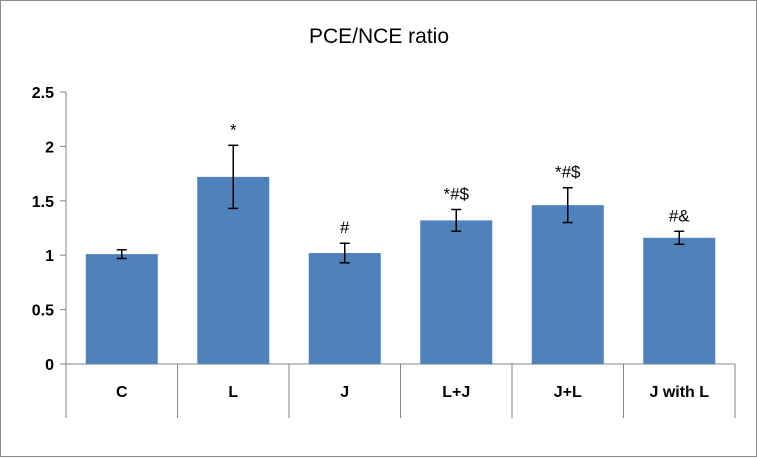 This screenshot has width=757, height=458. Describe the element at coordinates (49, 365) in the screenshot. I see `y-tick-label: 0` at that location.